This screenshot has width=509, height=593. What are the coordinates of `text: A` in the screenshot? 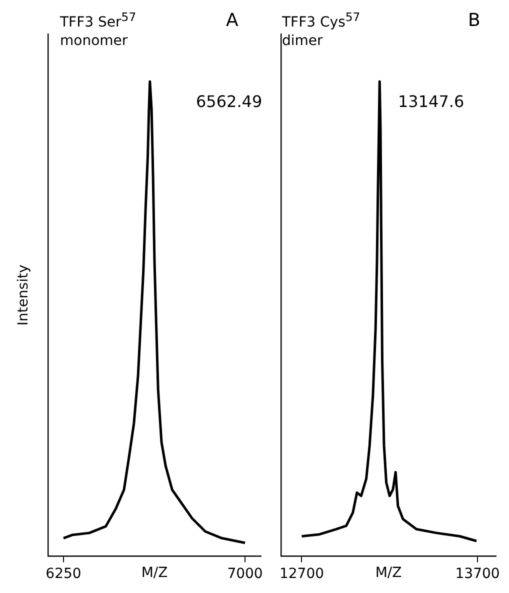 It's located at (232, 20).